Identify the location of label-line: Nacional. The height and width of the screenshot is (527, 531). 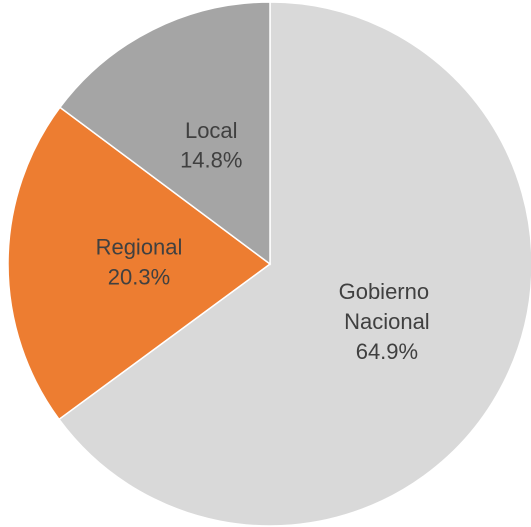
(387, 321).